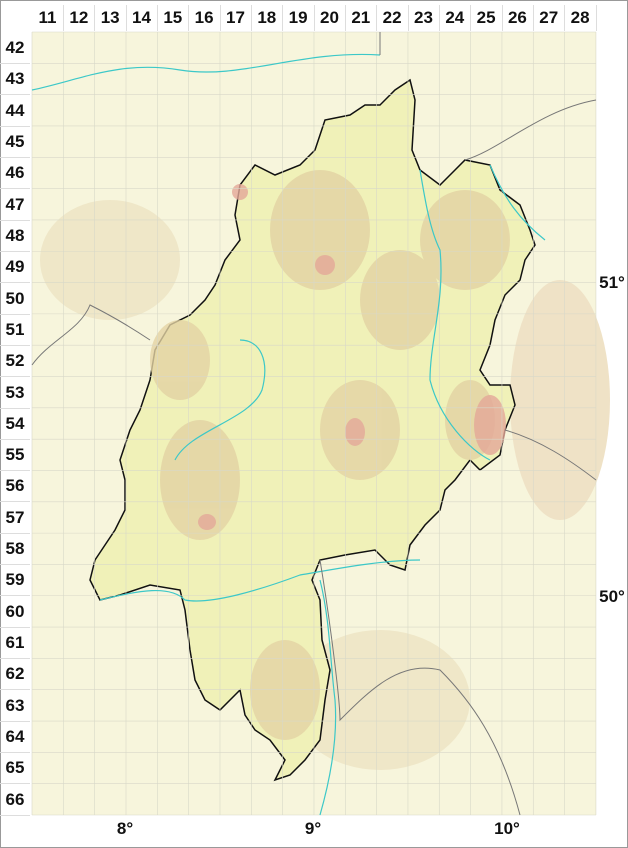  Describe the element at coordinates (313, 828) in the screenshot. I see `longitude-label: 9°` at that location.